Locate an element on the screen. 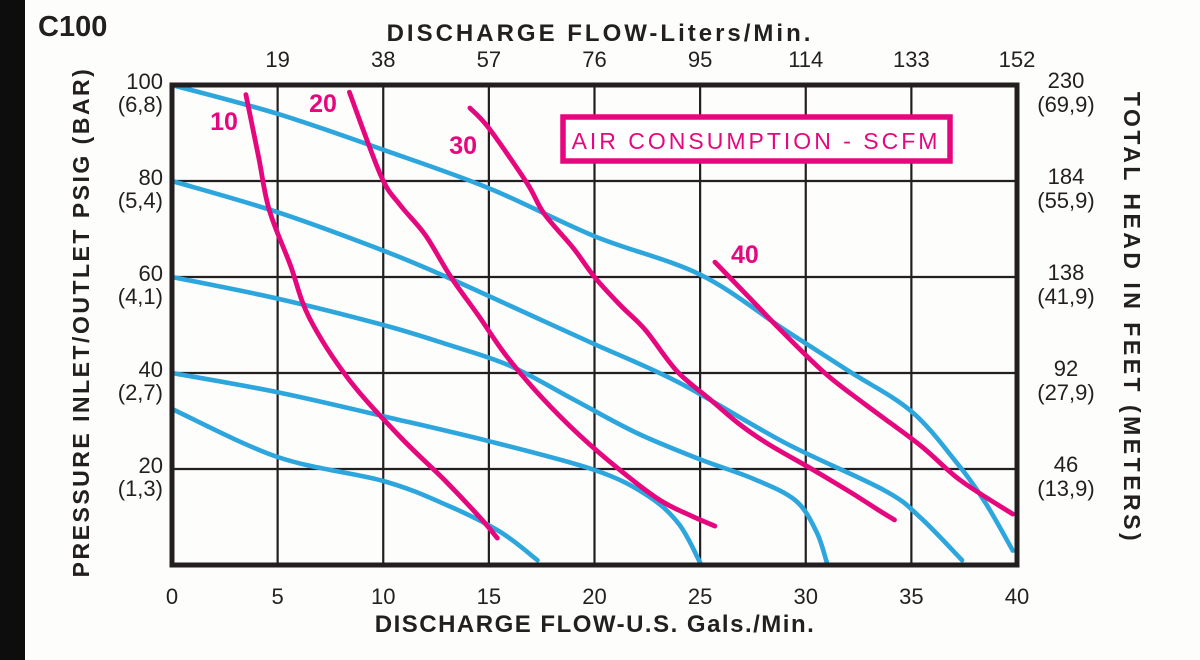 The image size is (1200, 660). right-tick-meters: (27,9) is located at coordinates (1065, 392).